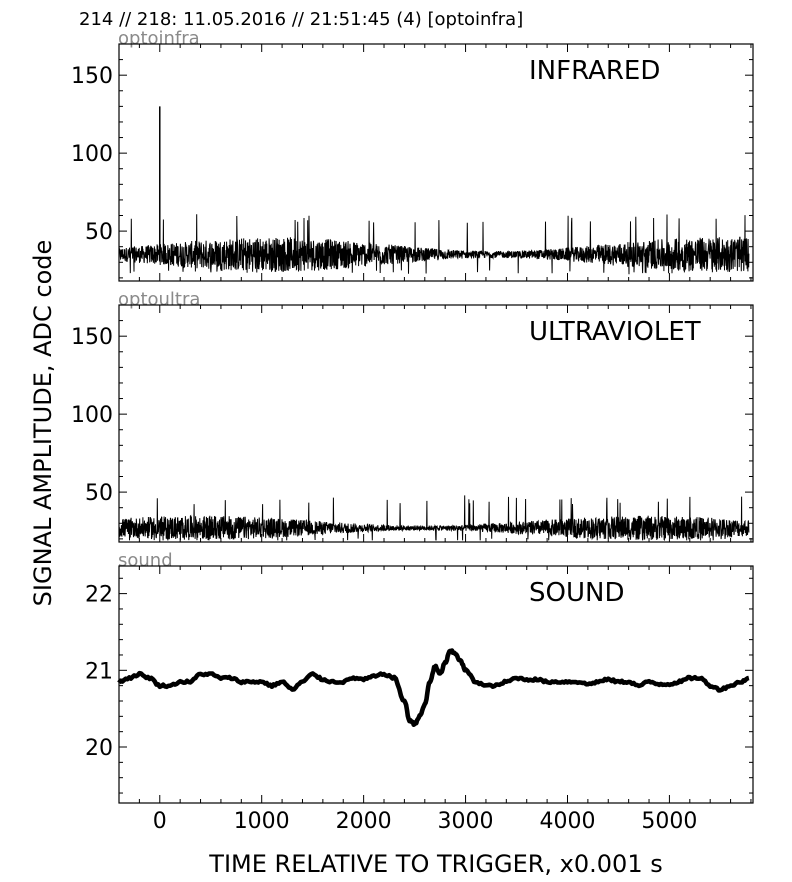  I want to click on y-tick-label: 22, so click(99, 595).